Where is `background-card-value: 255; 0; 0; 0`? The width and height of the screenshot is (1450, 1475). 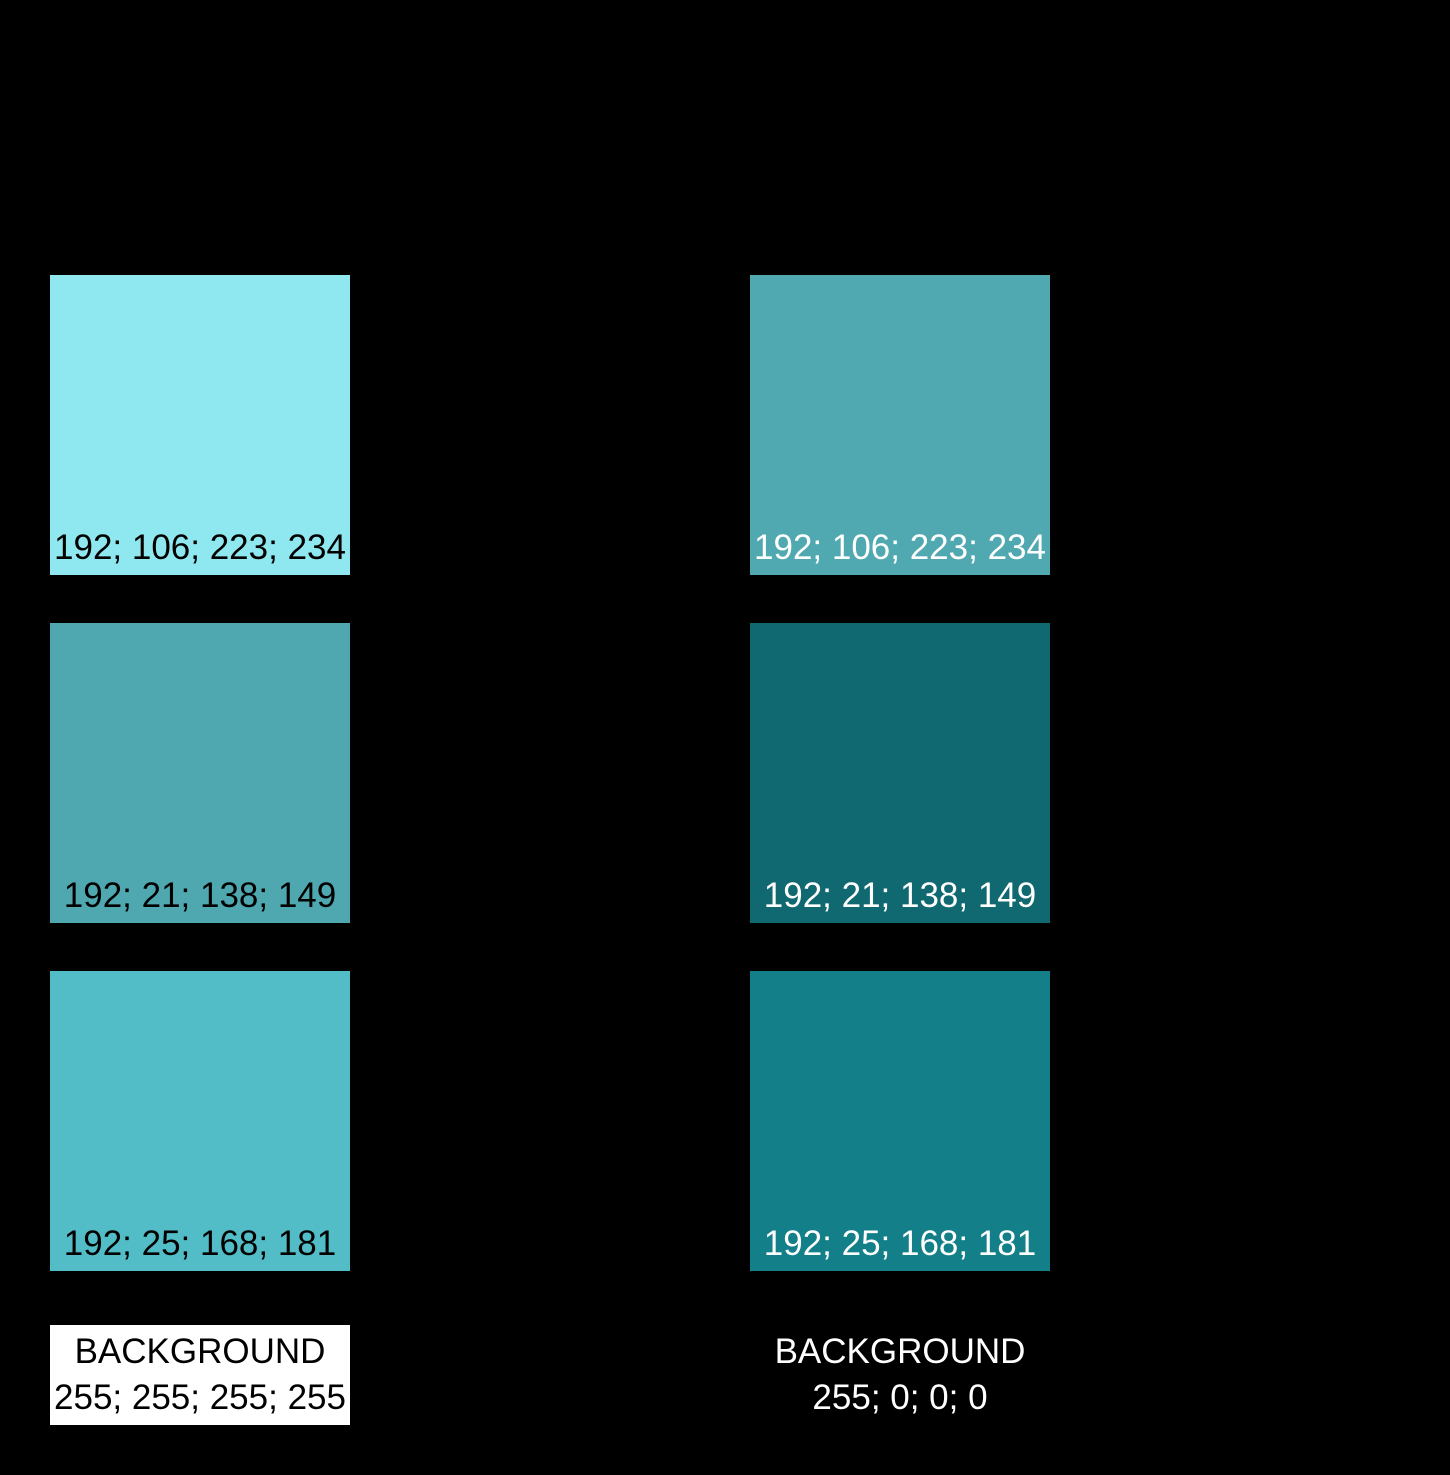
background-card-value: 255; 0; 0; 0 is located at coordinates (900, 1397).